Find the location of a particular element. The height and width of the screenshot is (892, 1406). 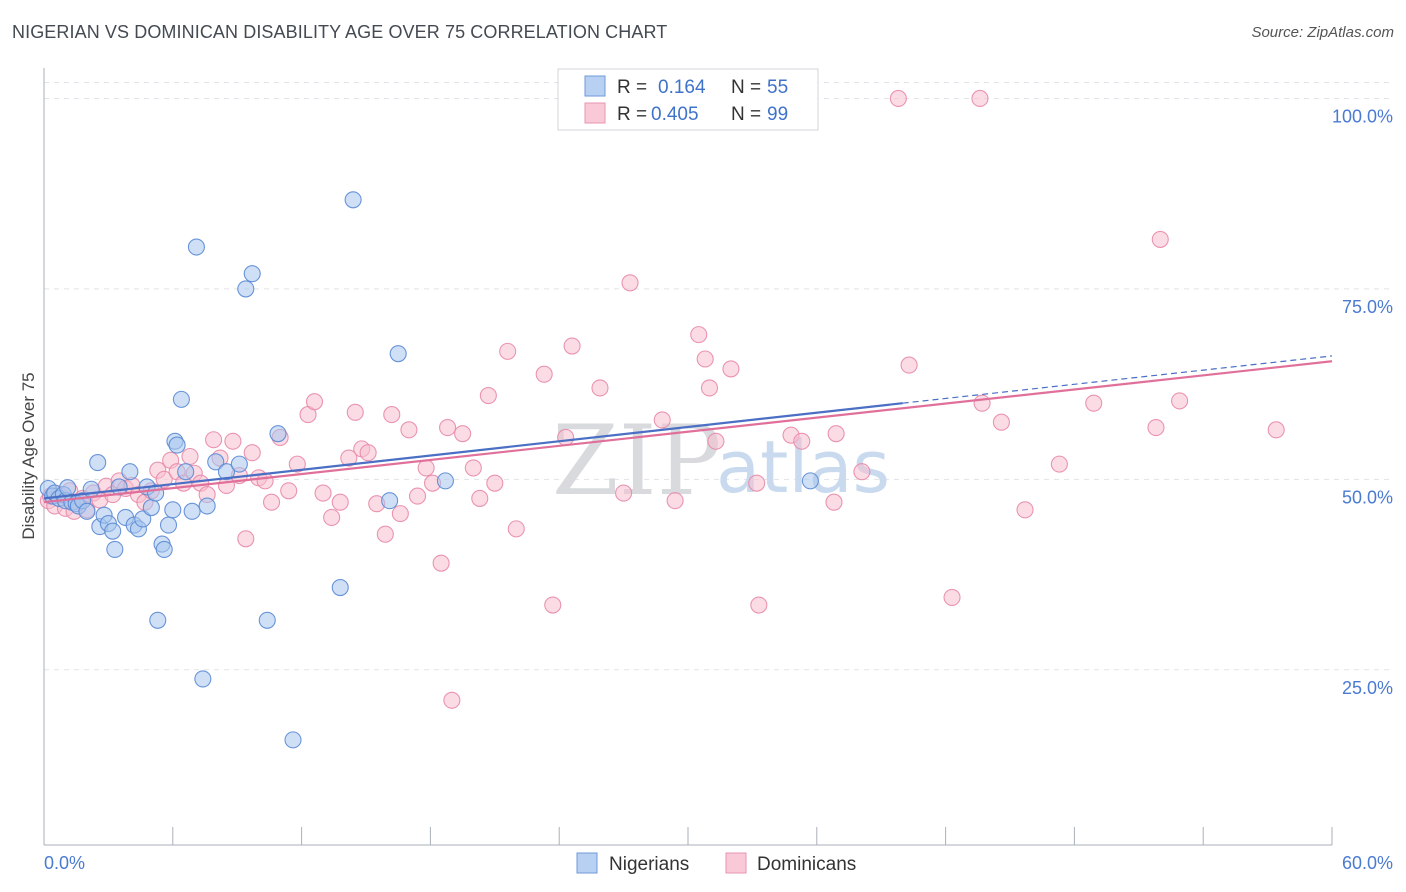

source-label: Source: ZipAtlas.com is located at coordinates (1322, 32).